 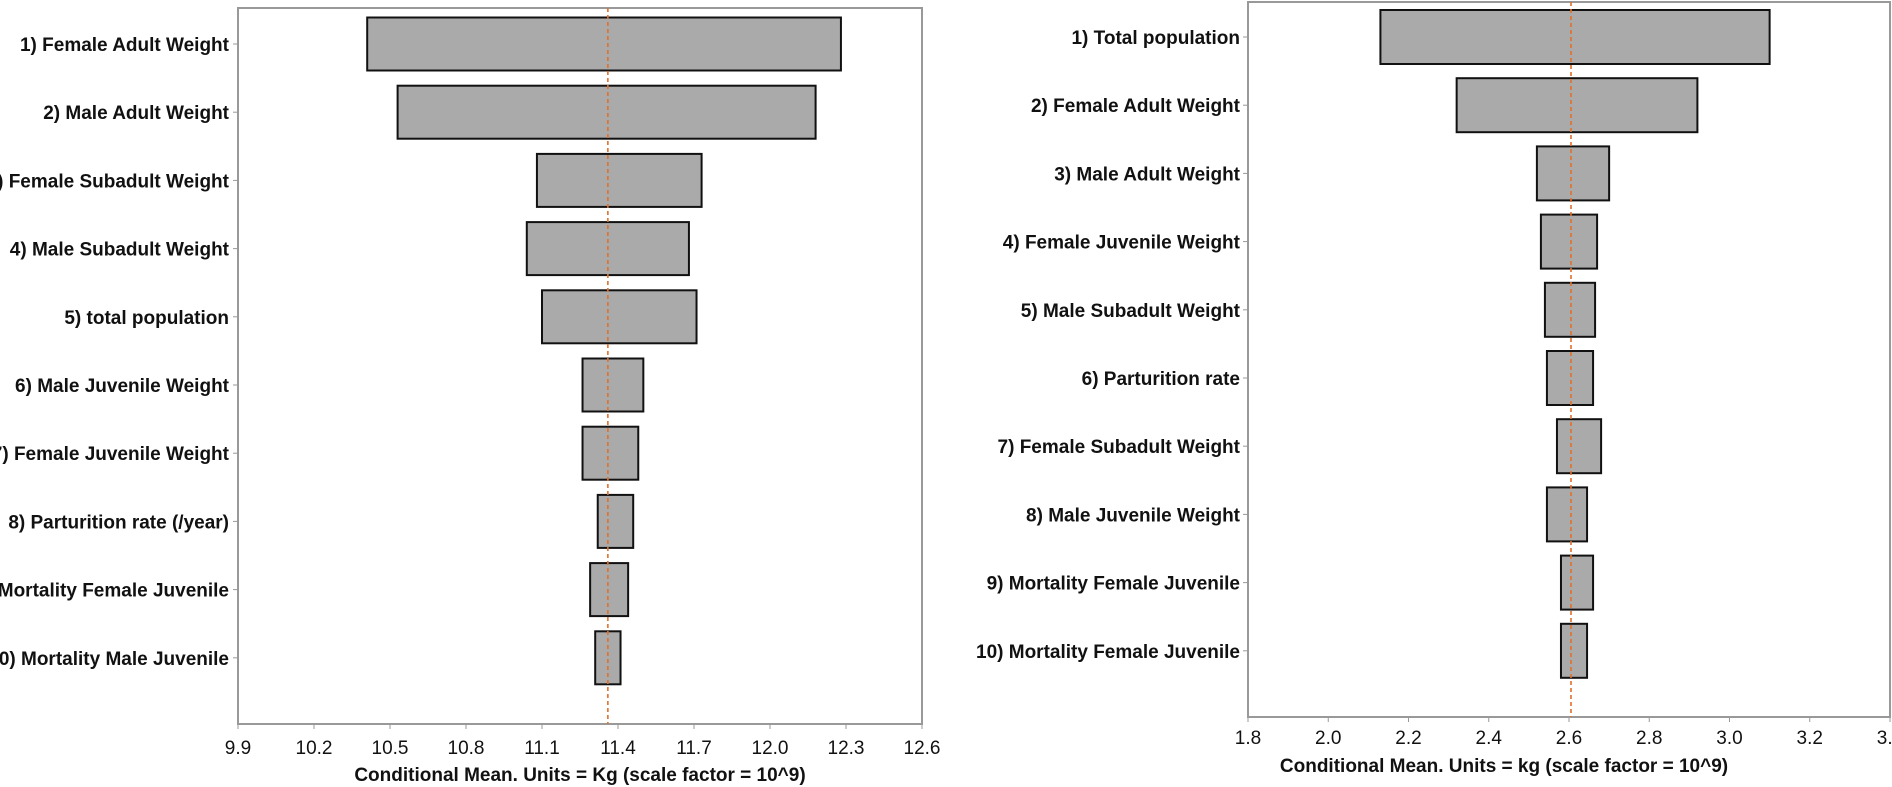 What do you see at coordinates (122, 386) in the screenshot?
I see `category-label: 6) Male Juvenile Weight` at bounding box center [122, 386].